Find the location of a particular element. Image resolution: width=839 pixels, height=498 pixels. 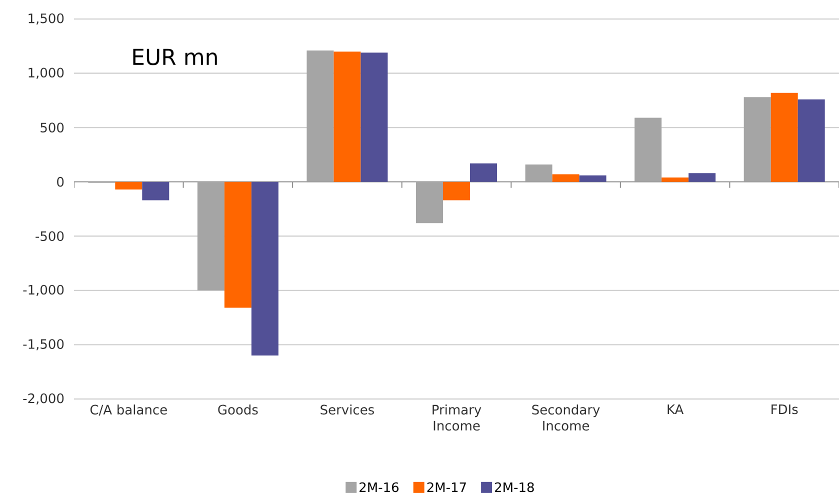

x-tick-label: KA is located at coordinates (676, 409).